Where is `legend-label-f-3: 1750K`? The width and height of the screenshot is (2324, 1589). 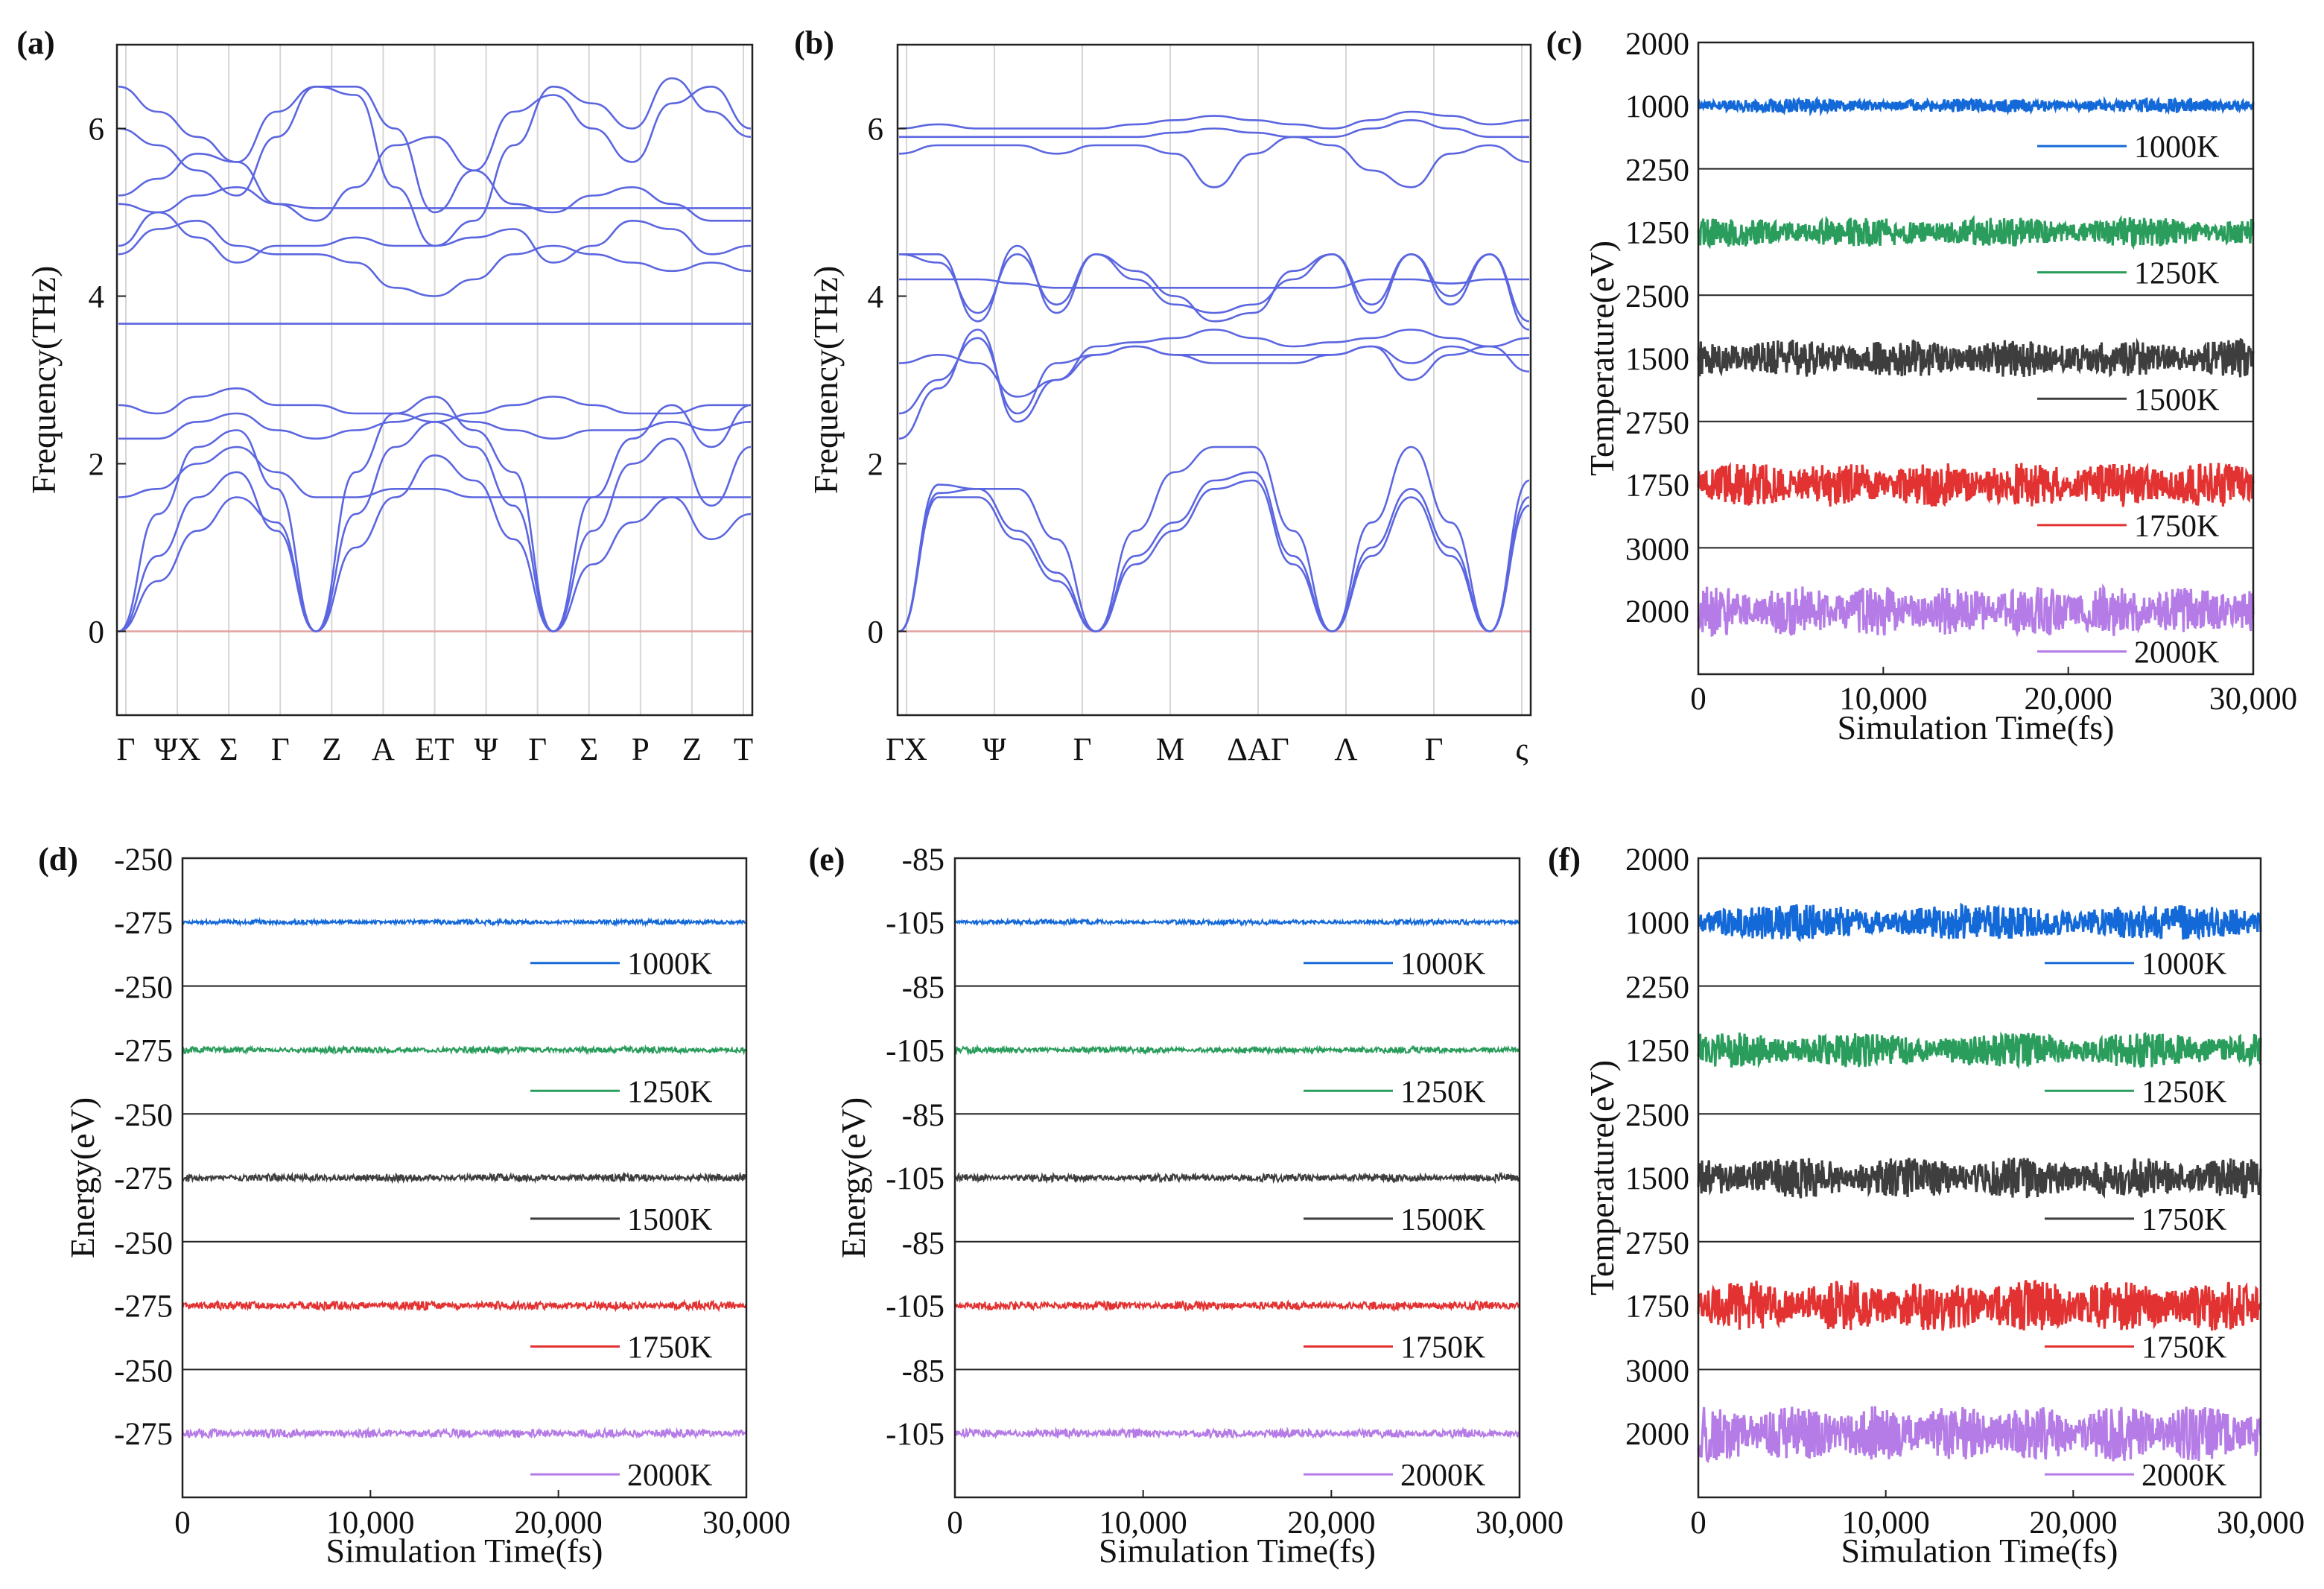 legend-label-f-3: 1750K is located at coordinates (2184, 1348).